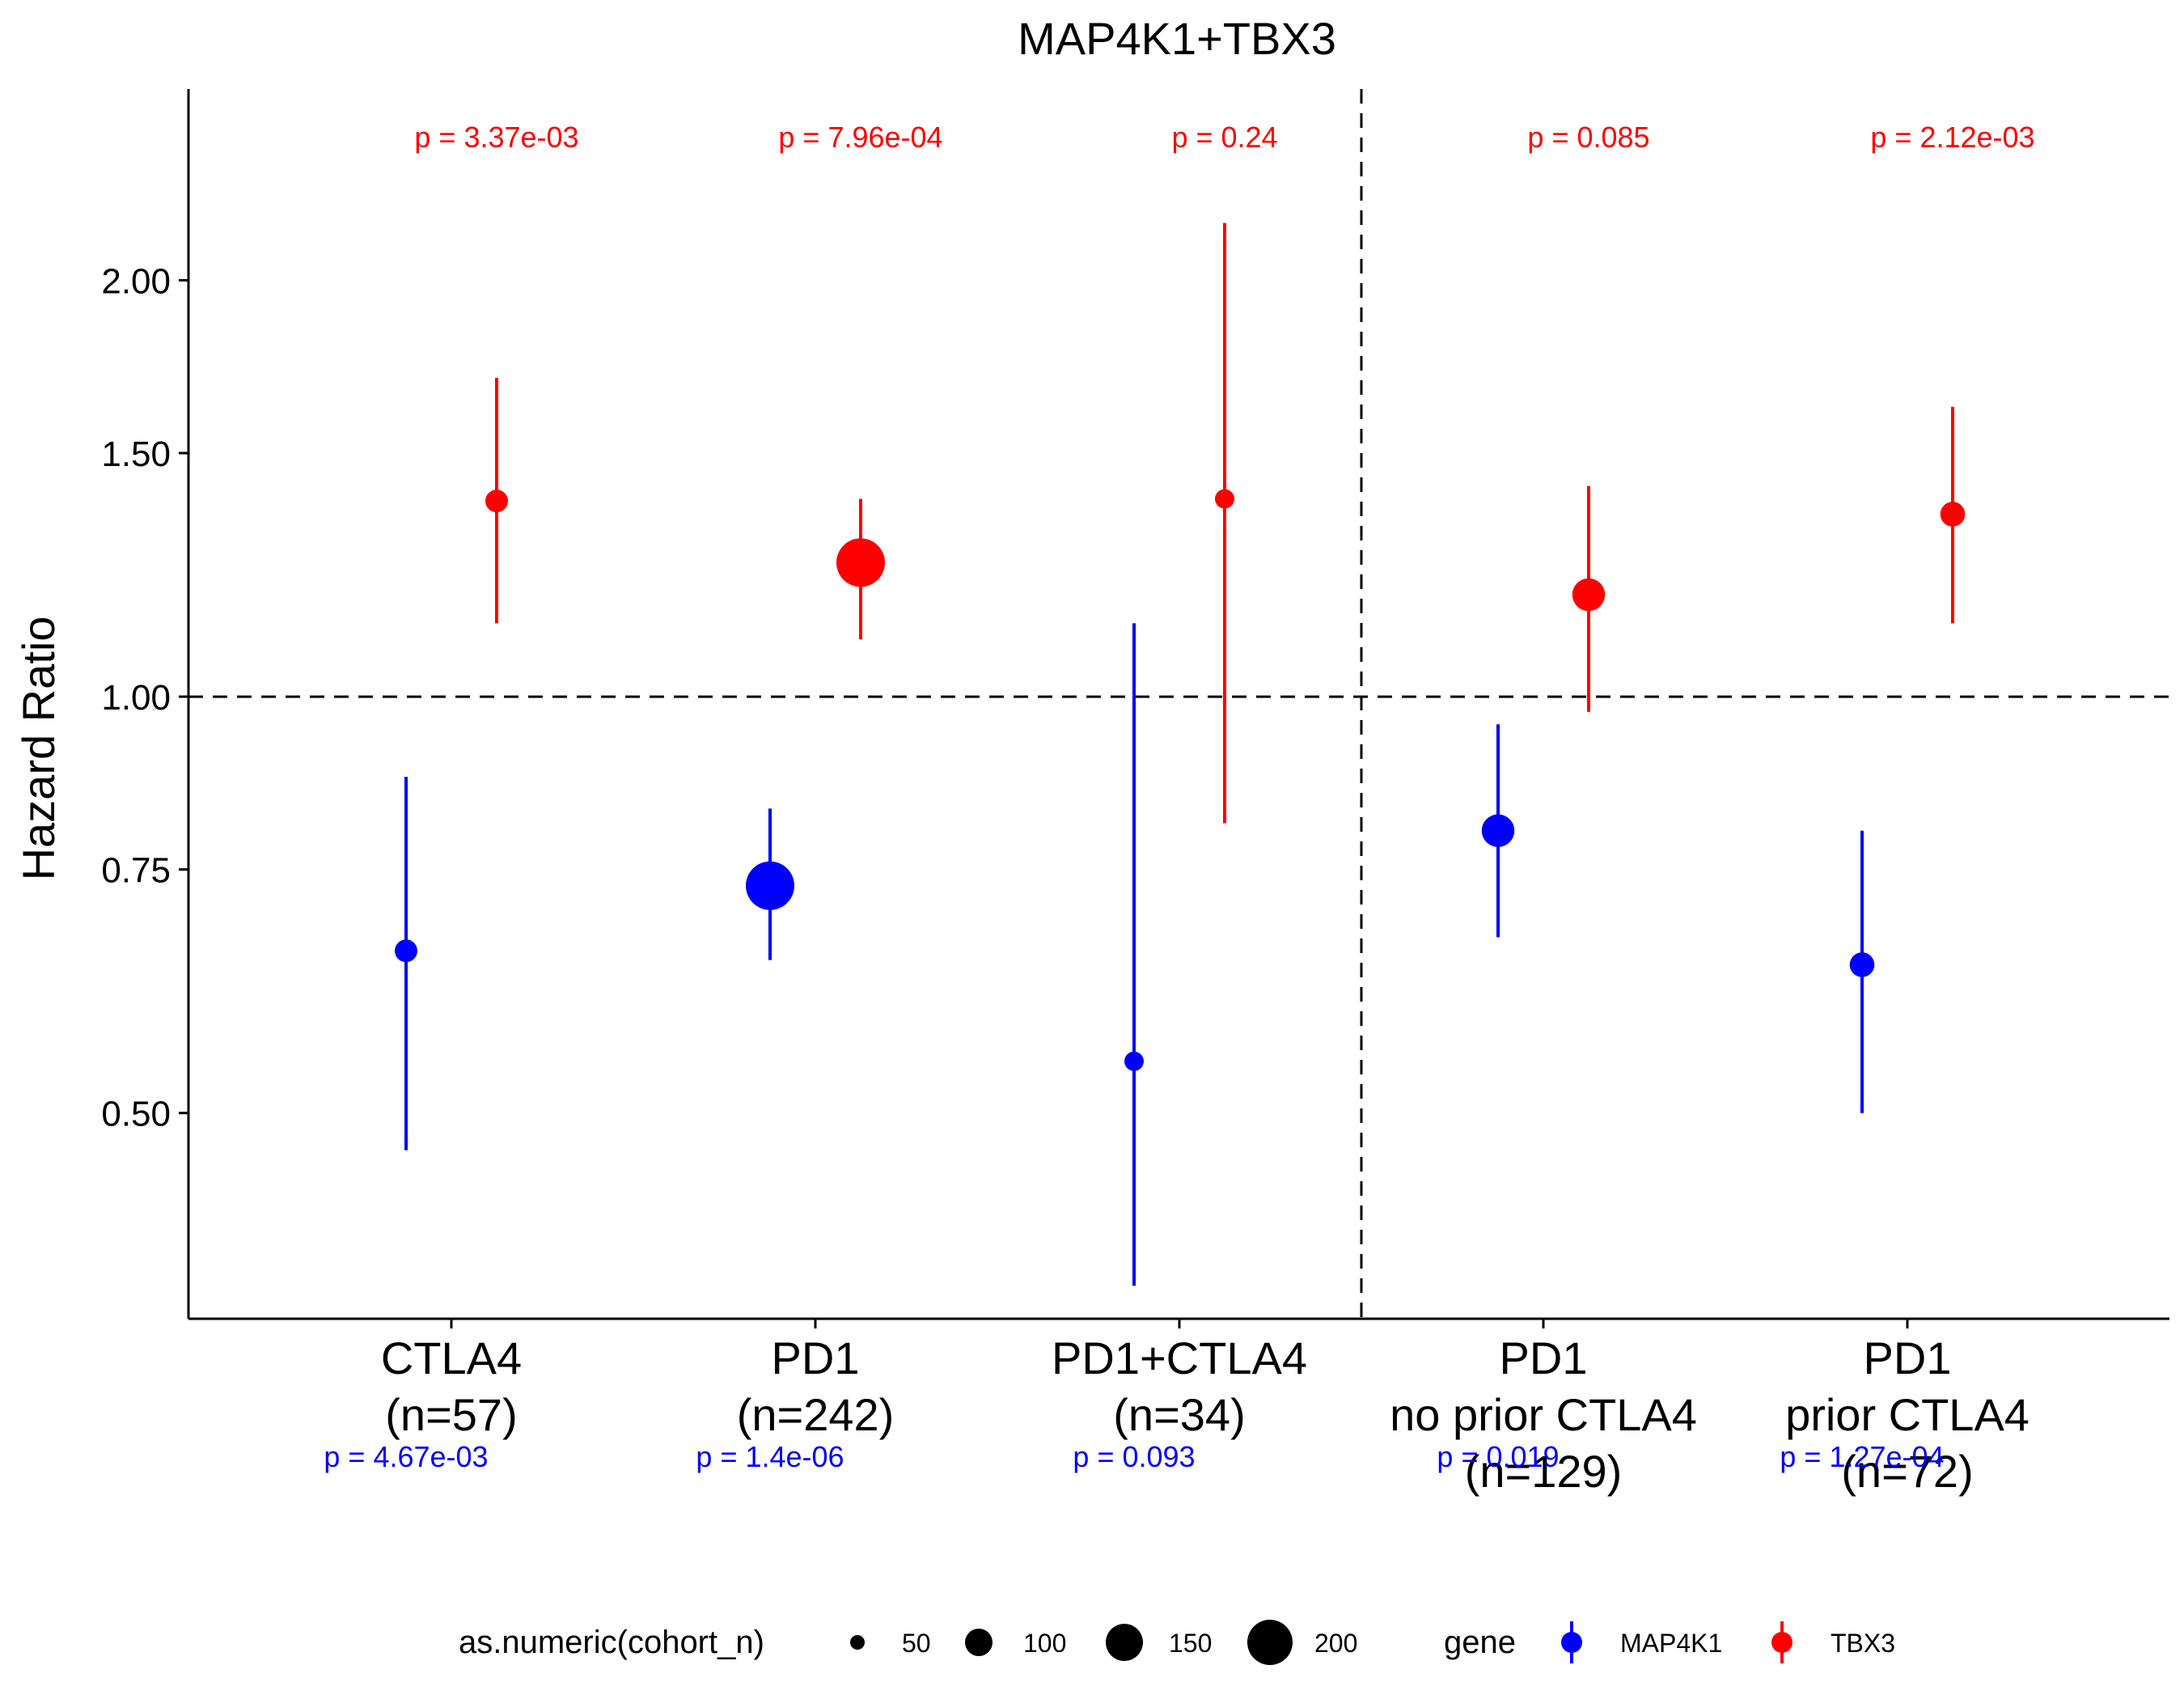 Image resolution: width=2184 pixels, height=1699 pixels. Describe the element at coordinates (136, 1114) in the screenshot. I see `y-tick-label: 0.50` at that location.